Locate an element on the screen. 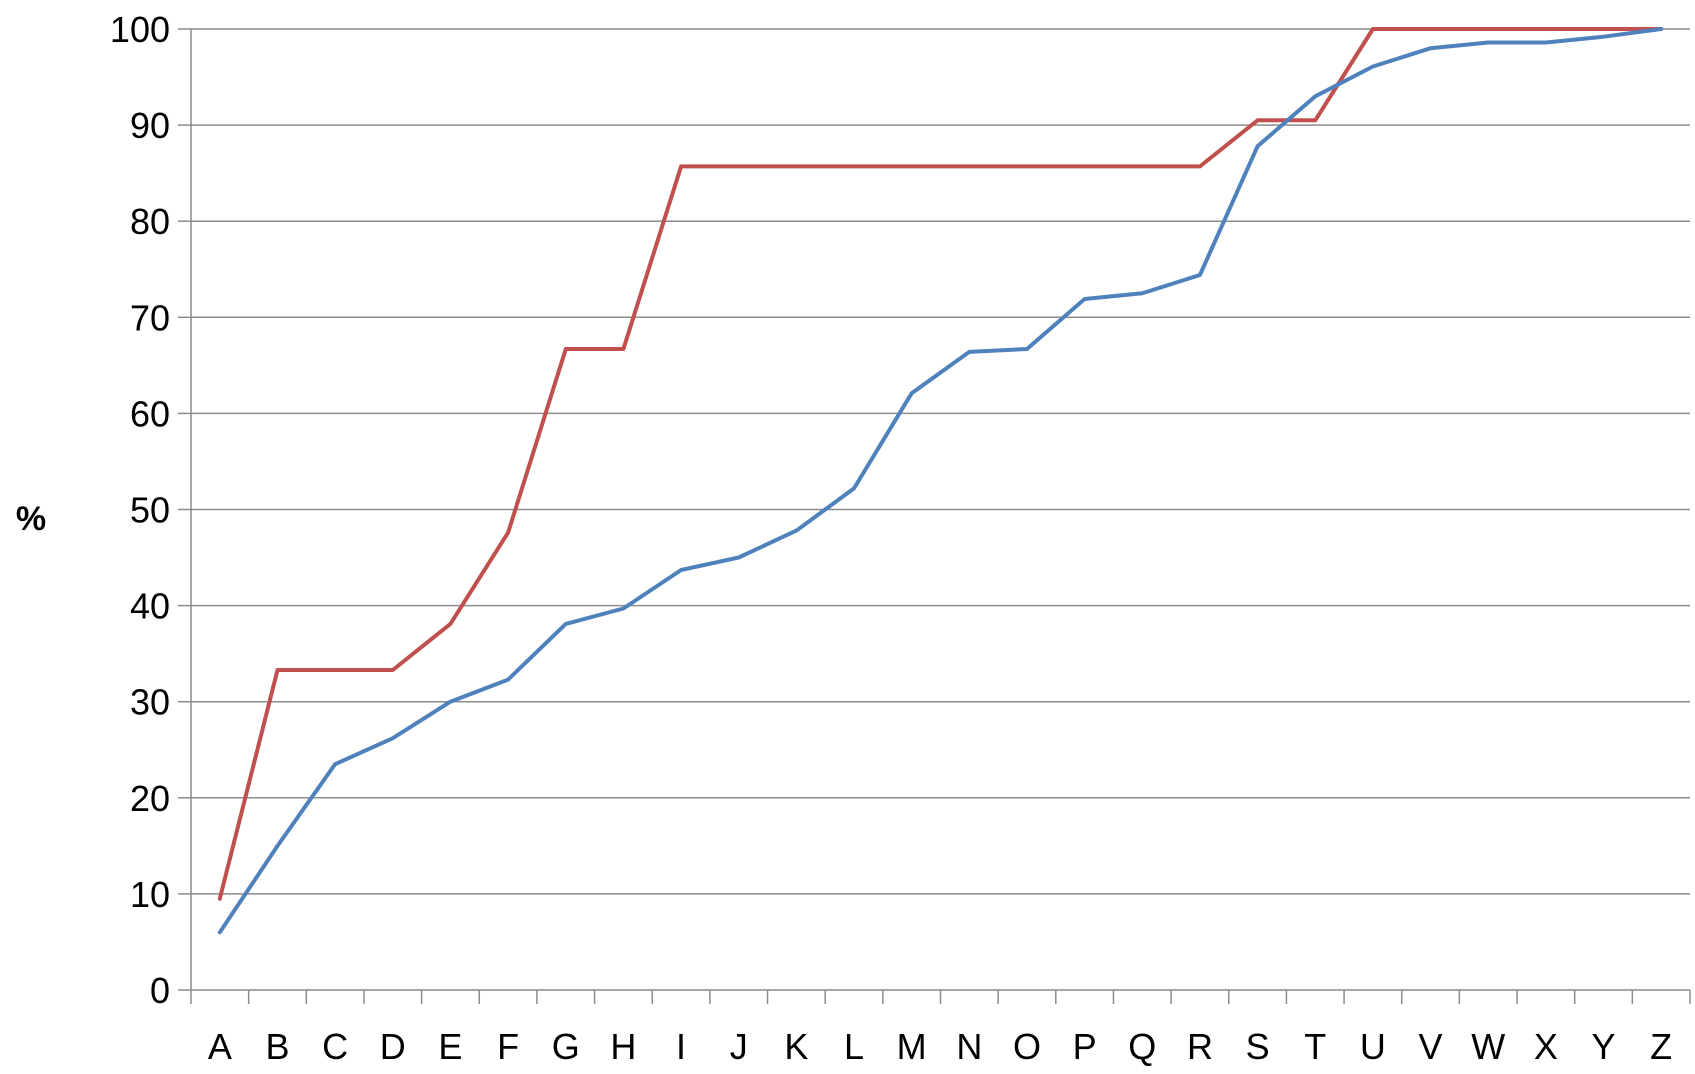  x-tick-label: S is located at coordinates (1258, 1046).